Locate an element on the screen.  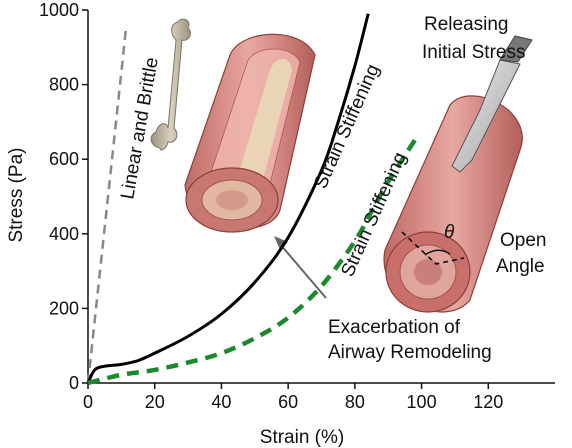
y-tick-label: 800 is located at coordinates (64, 85).